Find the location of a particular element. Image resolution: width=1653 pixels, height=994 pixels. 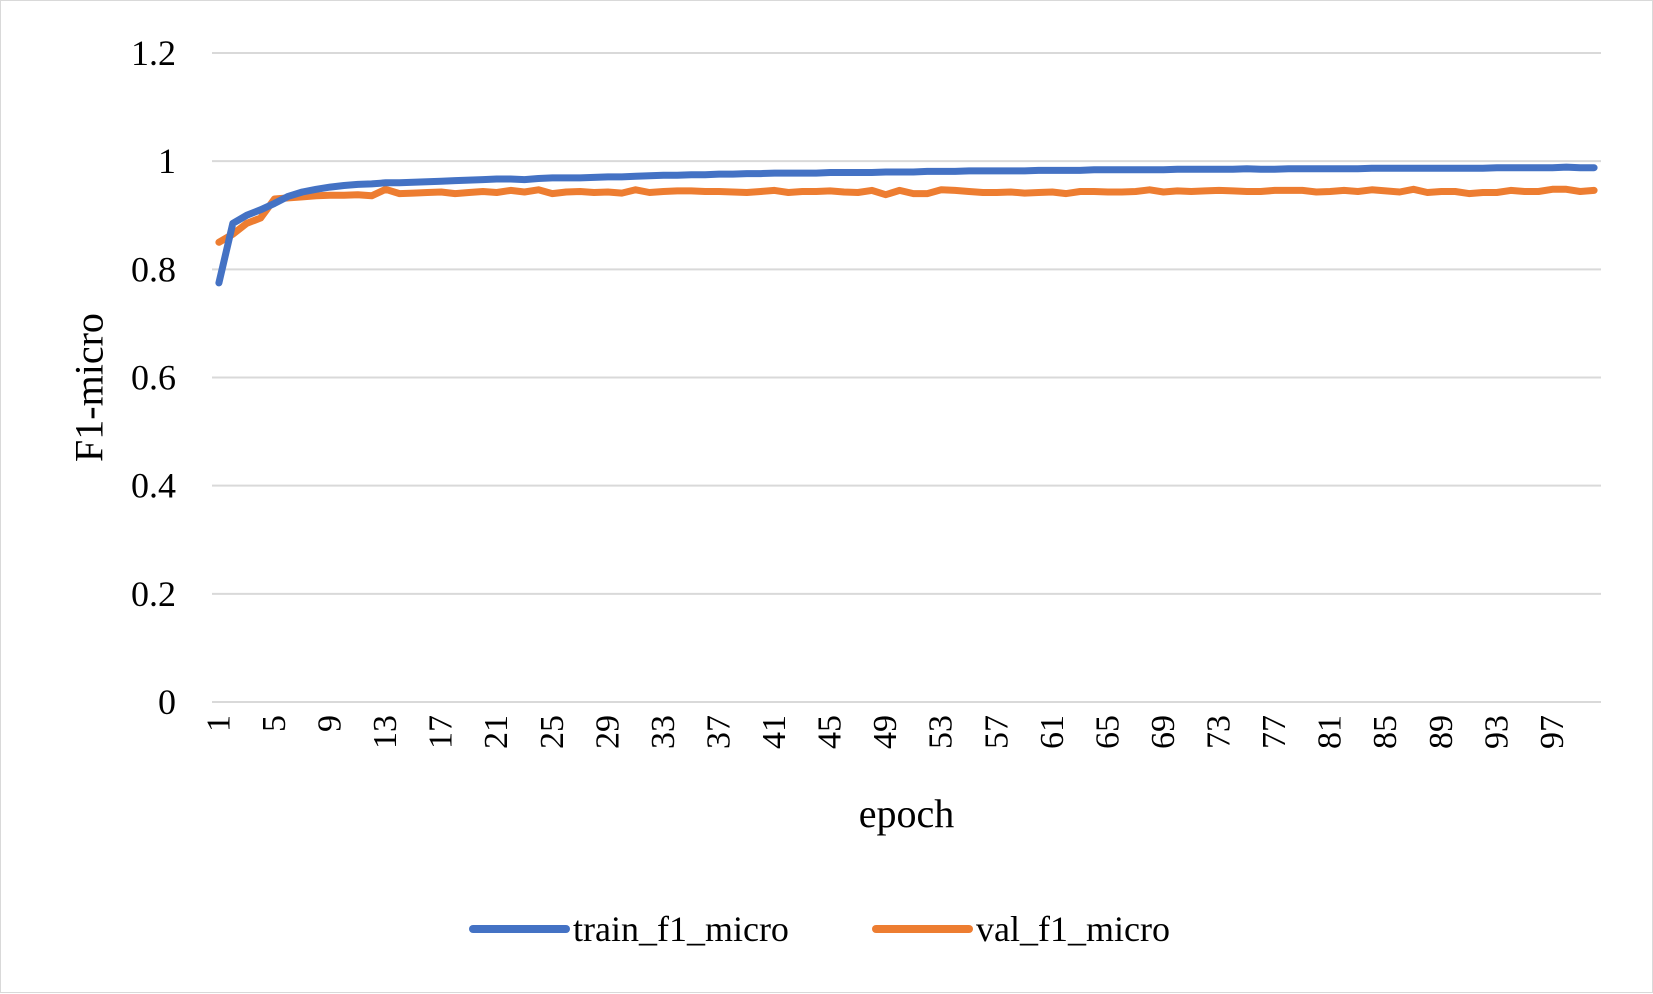

x-tick-label: 49 is located at coordinates (885, 732).